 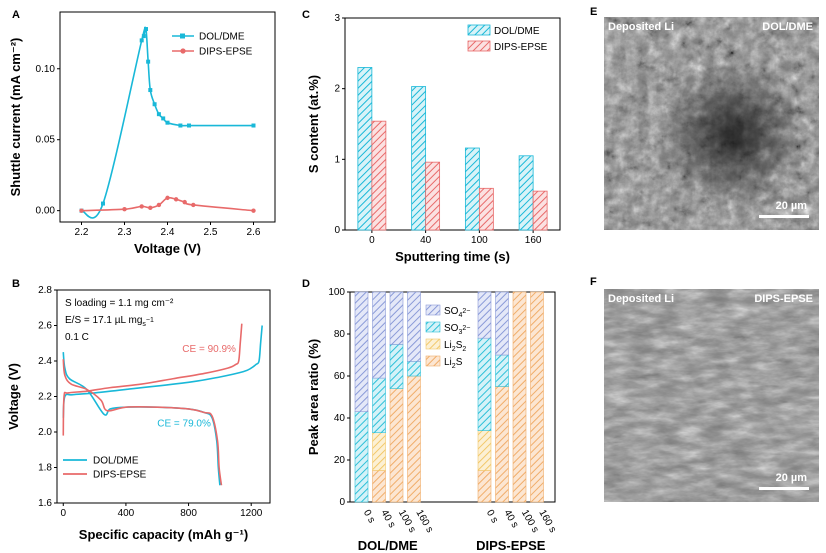 I want to click on sem-f-scale-label: 20 µm, so click(x=791, y=478).